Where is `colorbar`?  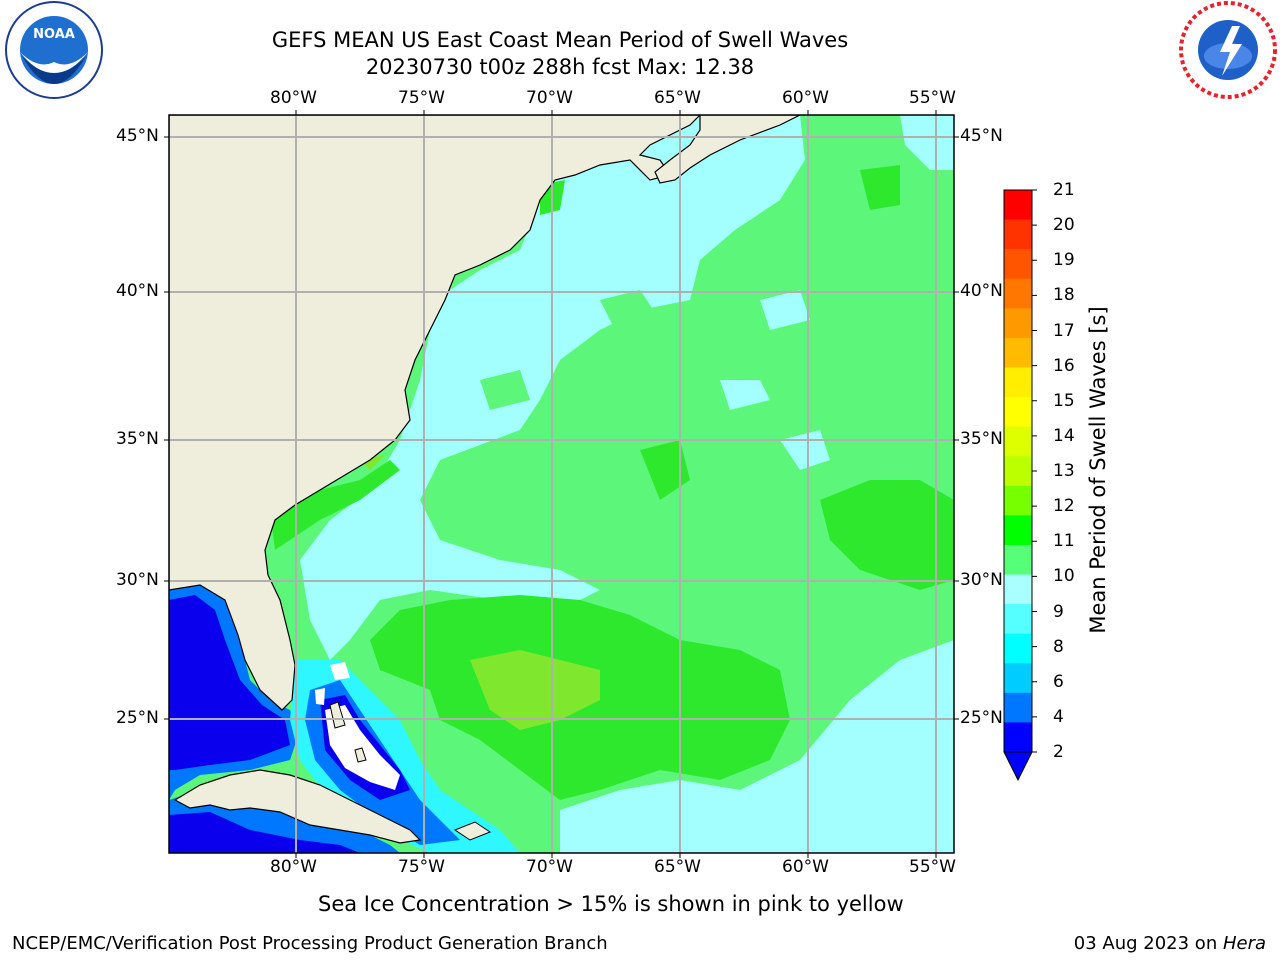
colorbar is located at coordinates (1020, 485).